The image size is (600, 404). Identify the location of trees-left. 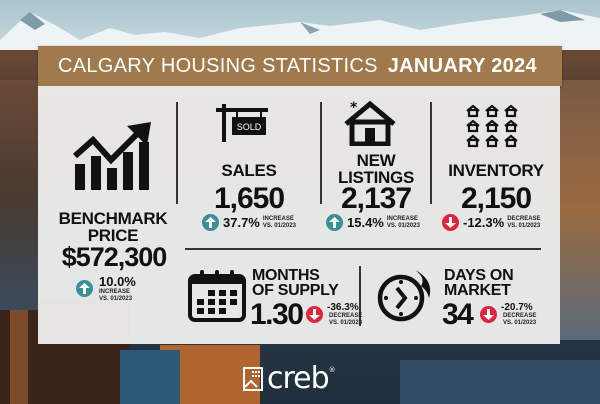
(19, 195).